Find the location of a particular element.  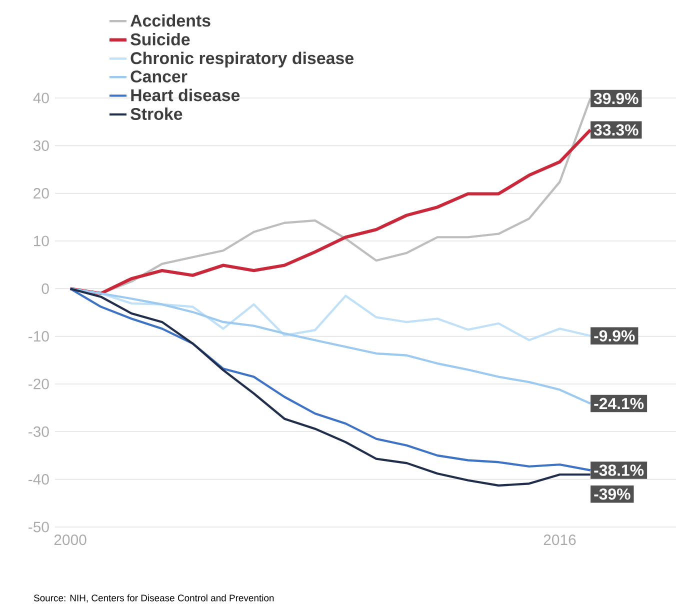

y-tick-label: -30 is located at coordinates (38, 431).